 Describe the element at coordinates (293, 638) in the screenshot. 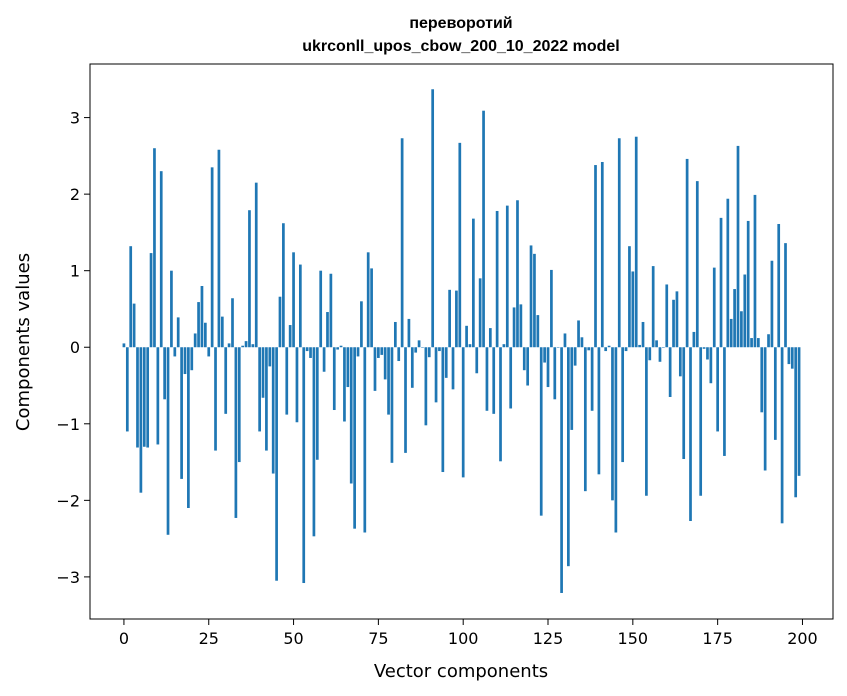

I see `x-tick-label: 50` at that location.